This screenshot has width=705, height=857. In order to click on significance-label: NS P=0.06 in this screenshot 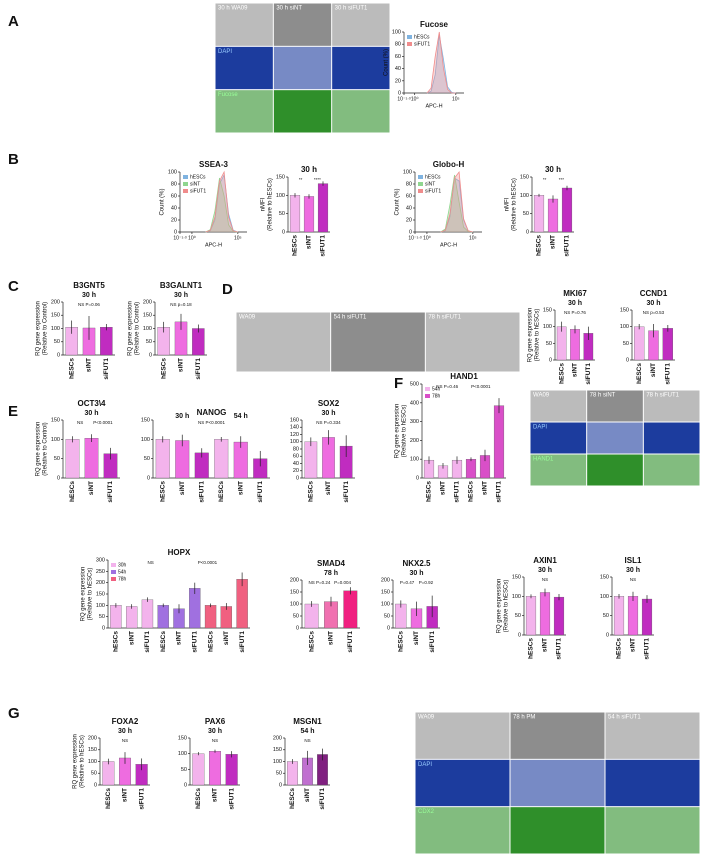, I will do `click(89, 304)`.